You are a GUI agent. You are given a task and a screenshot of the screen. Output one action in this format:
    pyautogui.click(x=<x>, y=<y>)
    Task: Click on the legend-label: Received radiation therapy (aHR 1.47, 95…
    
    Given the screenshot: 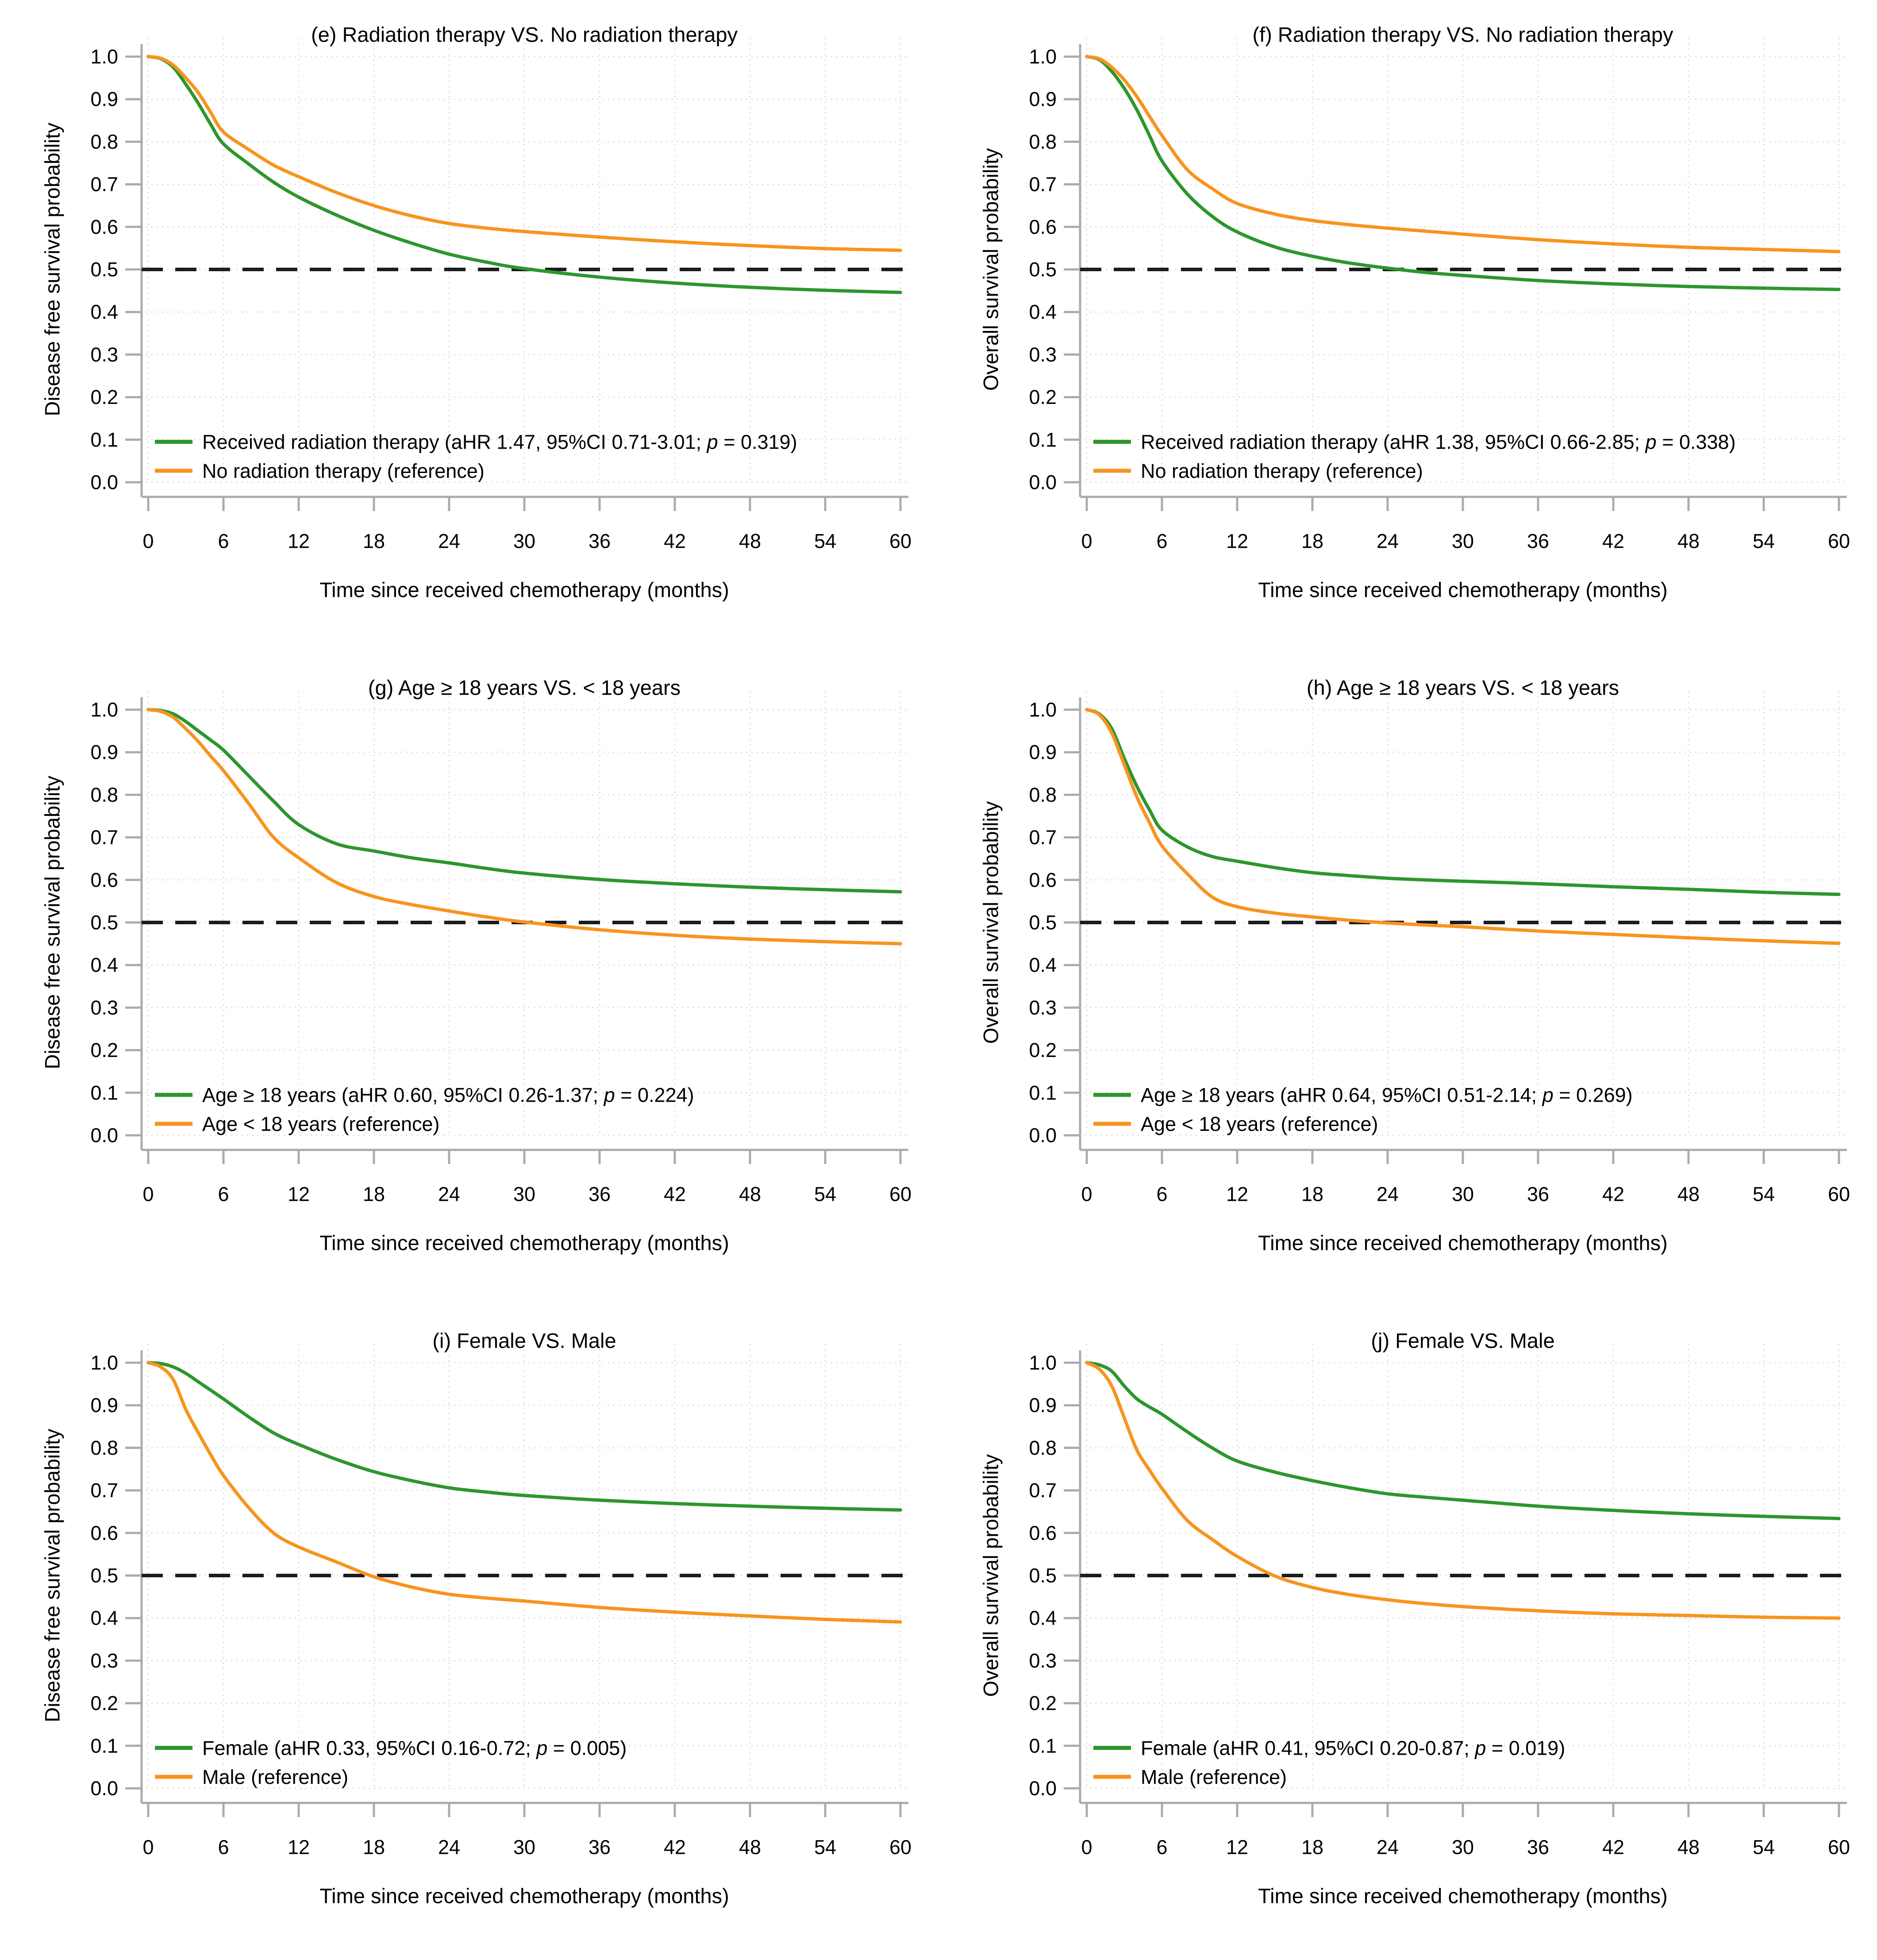 What is the action you would take?
    pyautogui.click(x=499, y=441)
    